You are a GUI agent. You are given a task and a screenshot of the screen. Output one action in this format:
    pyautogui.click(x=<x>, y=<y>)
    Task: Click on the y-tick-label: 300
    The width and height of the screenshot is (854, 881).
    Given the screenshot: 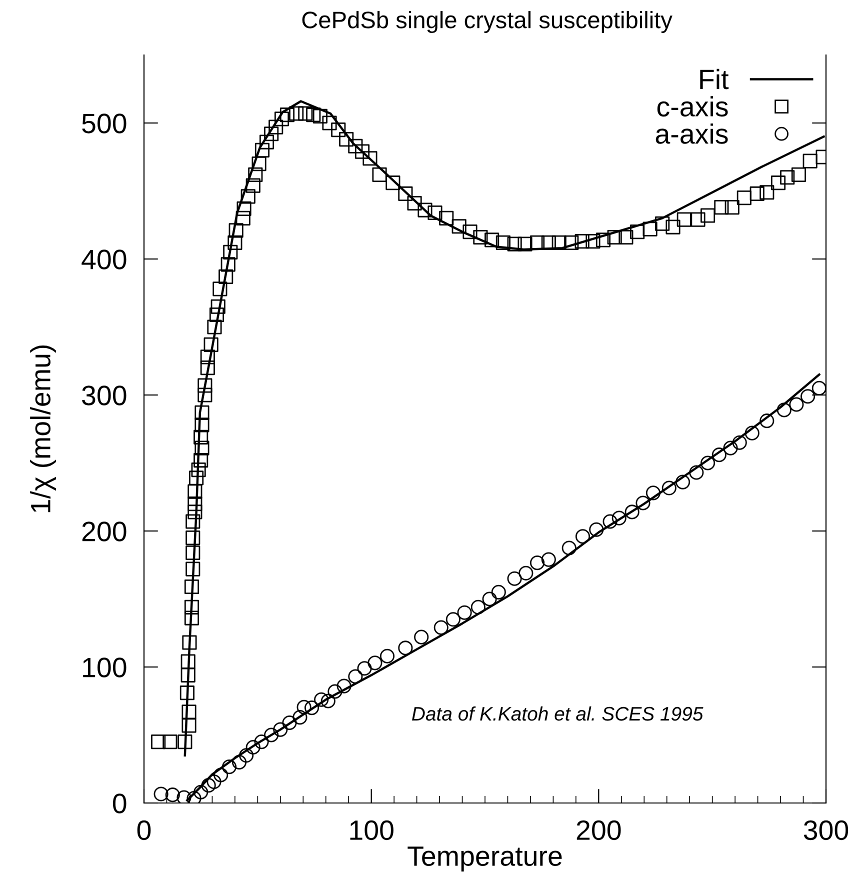 What is the action you would take?
    pyautogui.click(x=104, y=396)
    